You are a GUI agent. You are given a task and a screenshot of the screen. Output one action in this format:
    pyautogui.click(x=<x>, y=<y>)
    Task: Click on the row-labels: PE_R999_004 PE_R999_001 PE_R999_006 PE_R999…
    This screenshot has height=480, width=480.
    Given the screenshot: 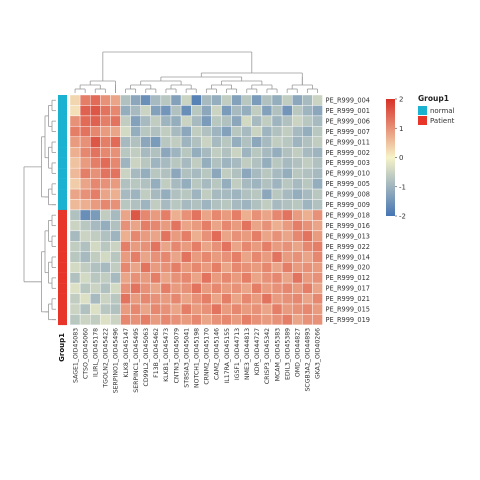 What is the action you would take?
    pyautogui.click(x=348, y=210)
    